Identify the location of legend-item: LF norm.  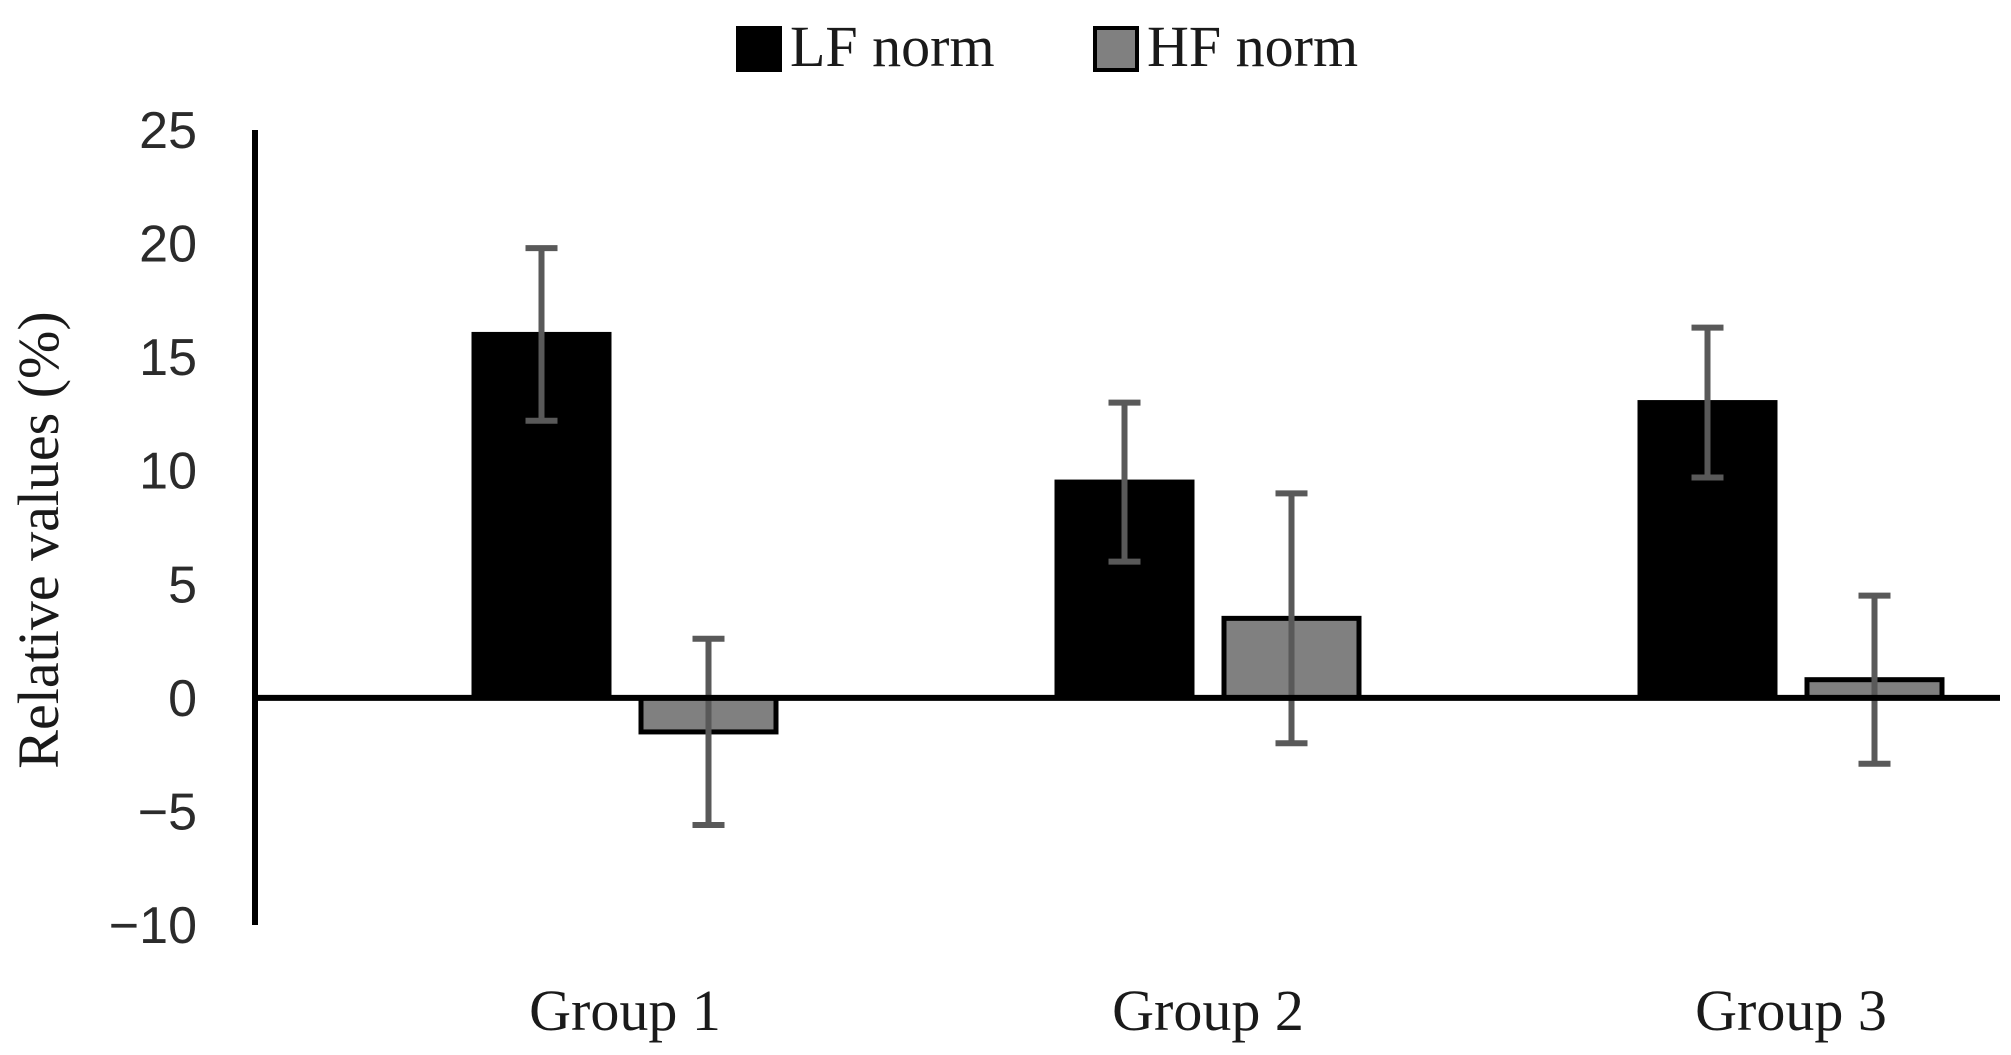
(865, 46).